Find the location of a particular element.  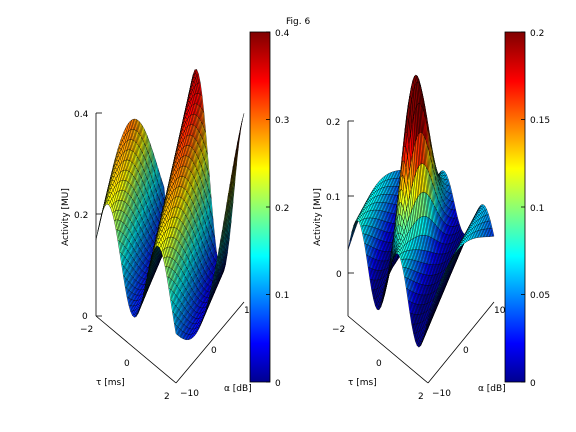

colorbar-1: 0.4 0.3 0.2 0.1 0 is located at coordinates (269, 209).